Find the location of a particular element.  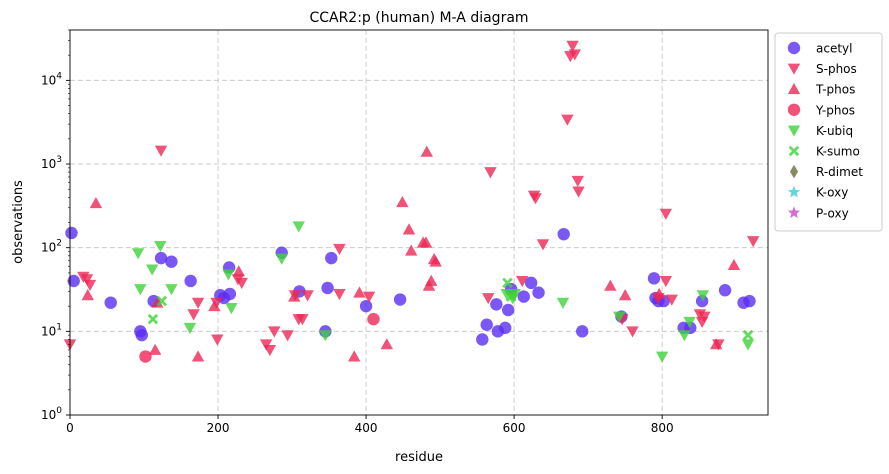

y-tick-label: 10⁰ is located at coordinates (51, 414).